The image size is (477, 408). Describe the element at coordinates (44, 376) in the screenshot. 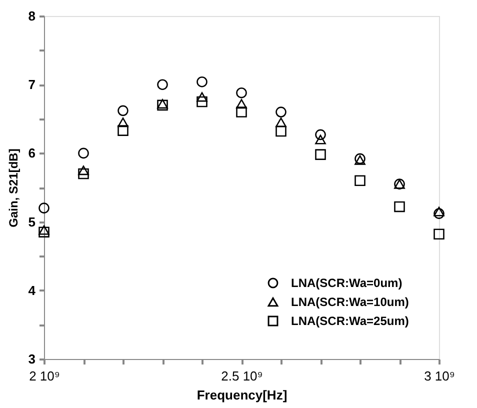

I see `x-tick-label: 2 10⁹` at that location.